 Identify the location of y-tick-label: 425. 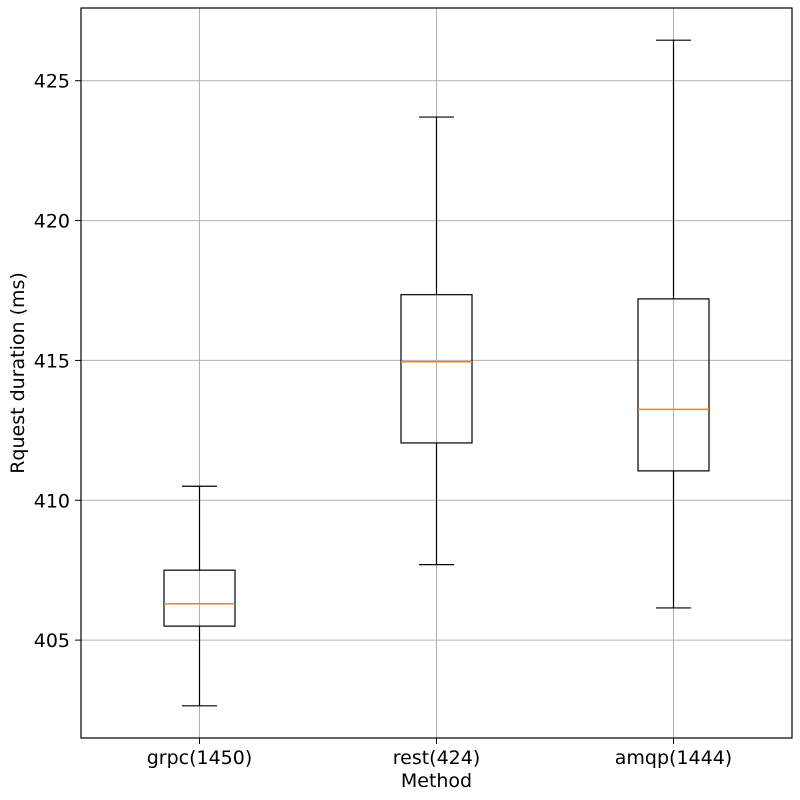
(52, 82).